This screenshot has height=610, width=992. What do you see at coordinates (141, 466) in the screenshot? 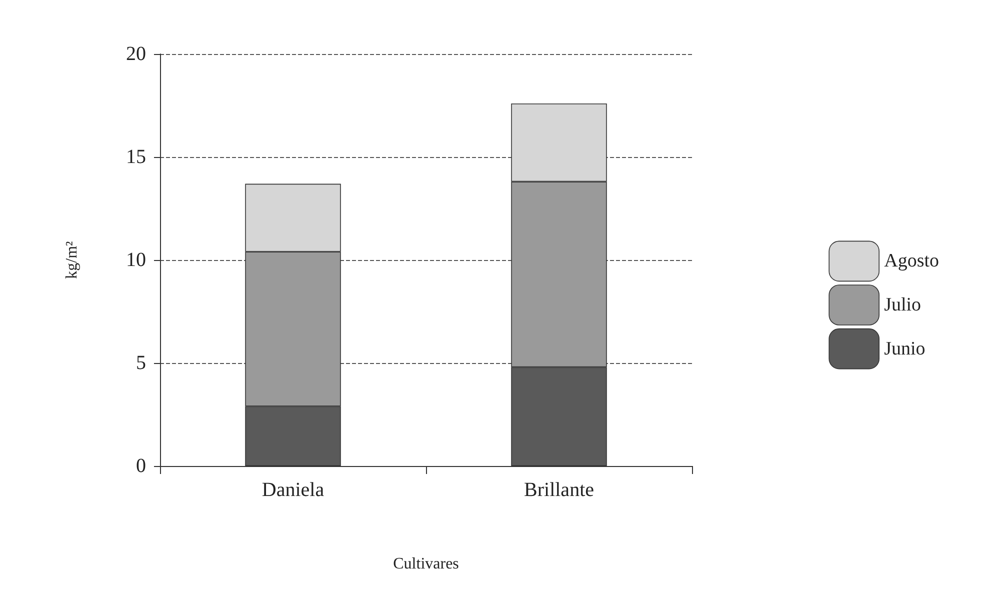
I see `y-tick-label: 0` at bounding box center [141, 466].